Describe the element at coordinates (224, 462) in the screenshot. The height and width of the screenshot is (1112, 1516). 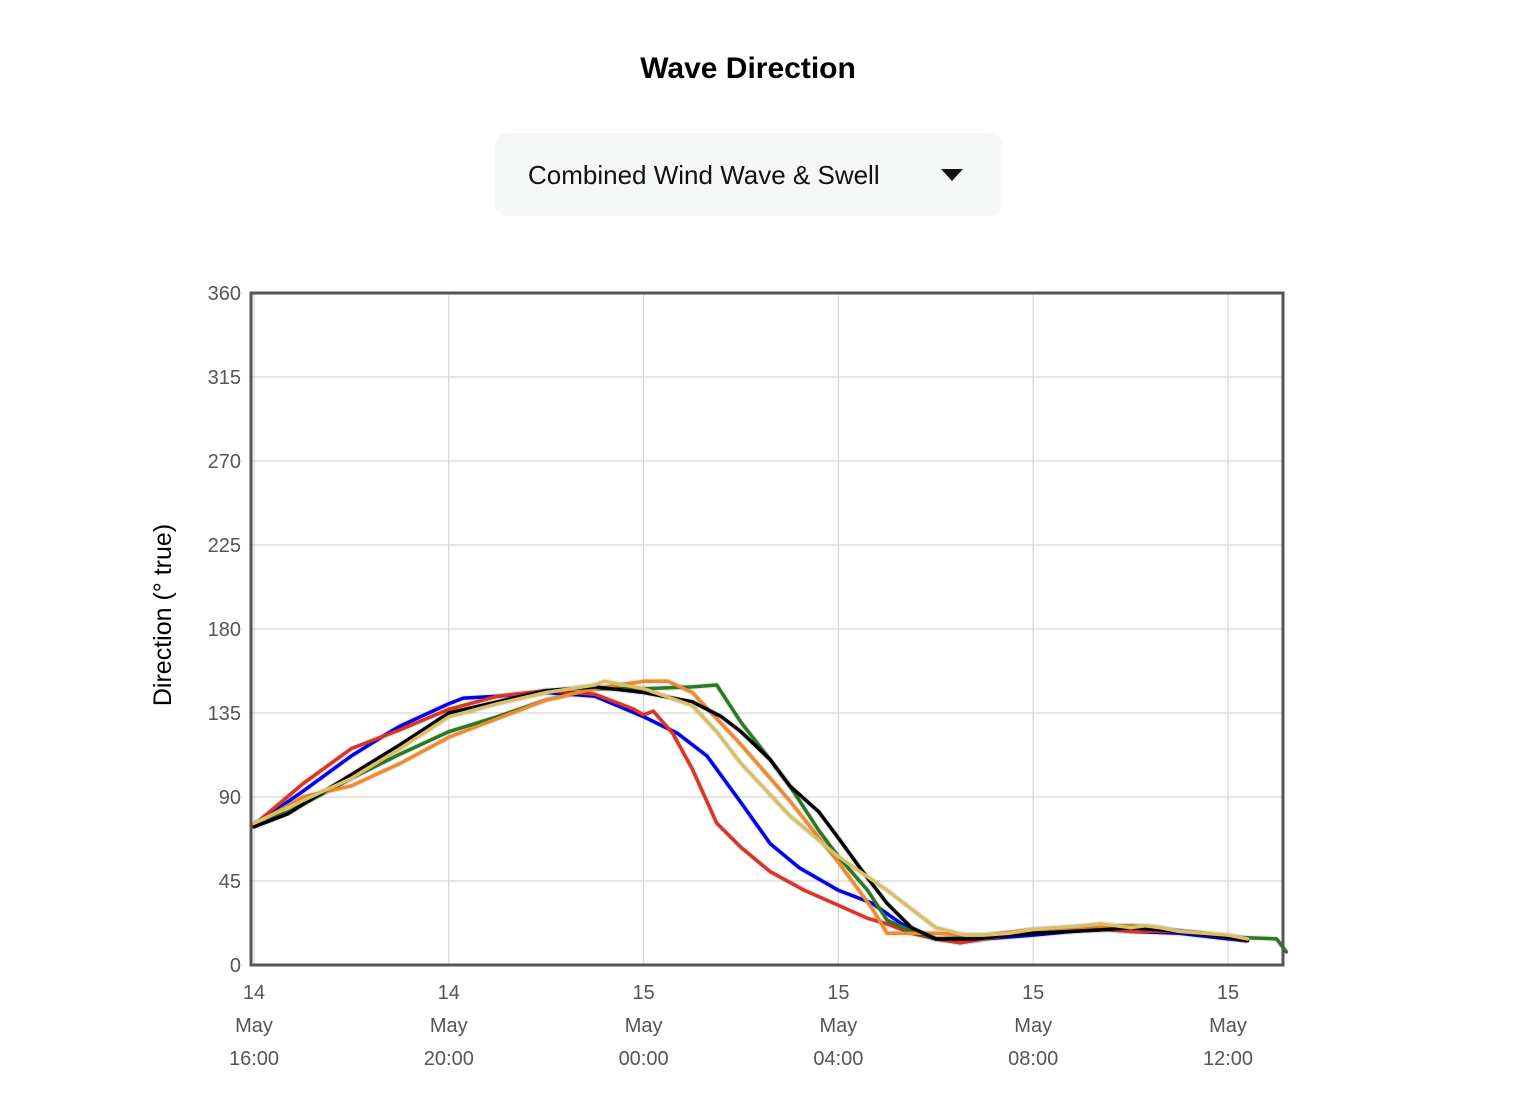
I see `y-tick-label: 270` at that location.